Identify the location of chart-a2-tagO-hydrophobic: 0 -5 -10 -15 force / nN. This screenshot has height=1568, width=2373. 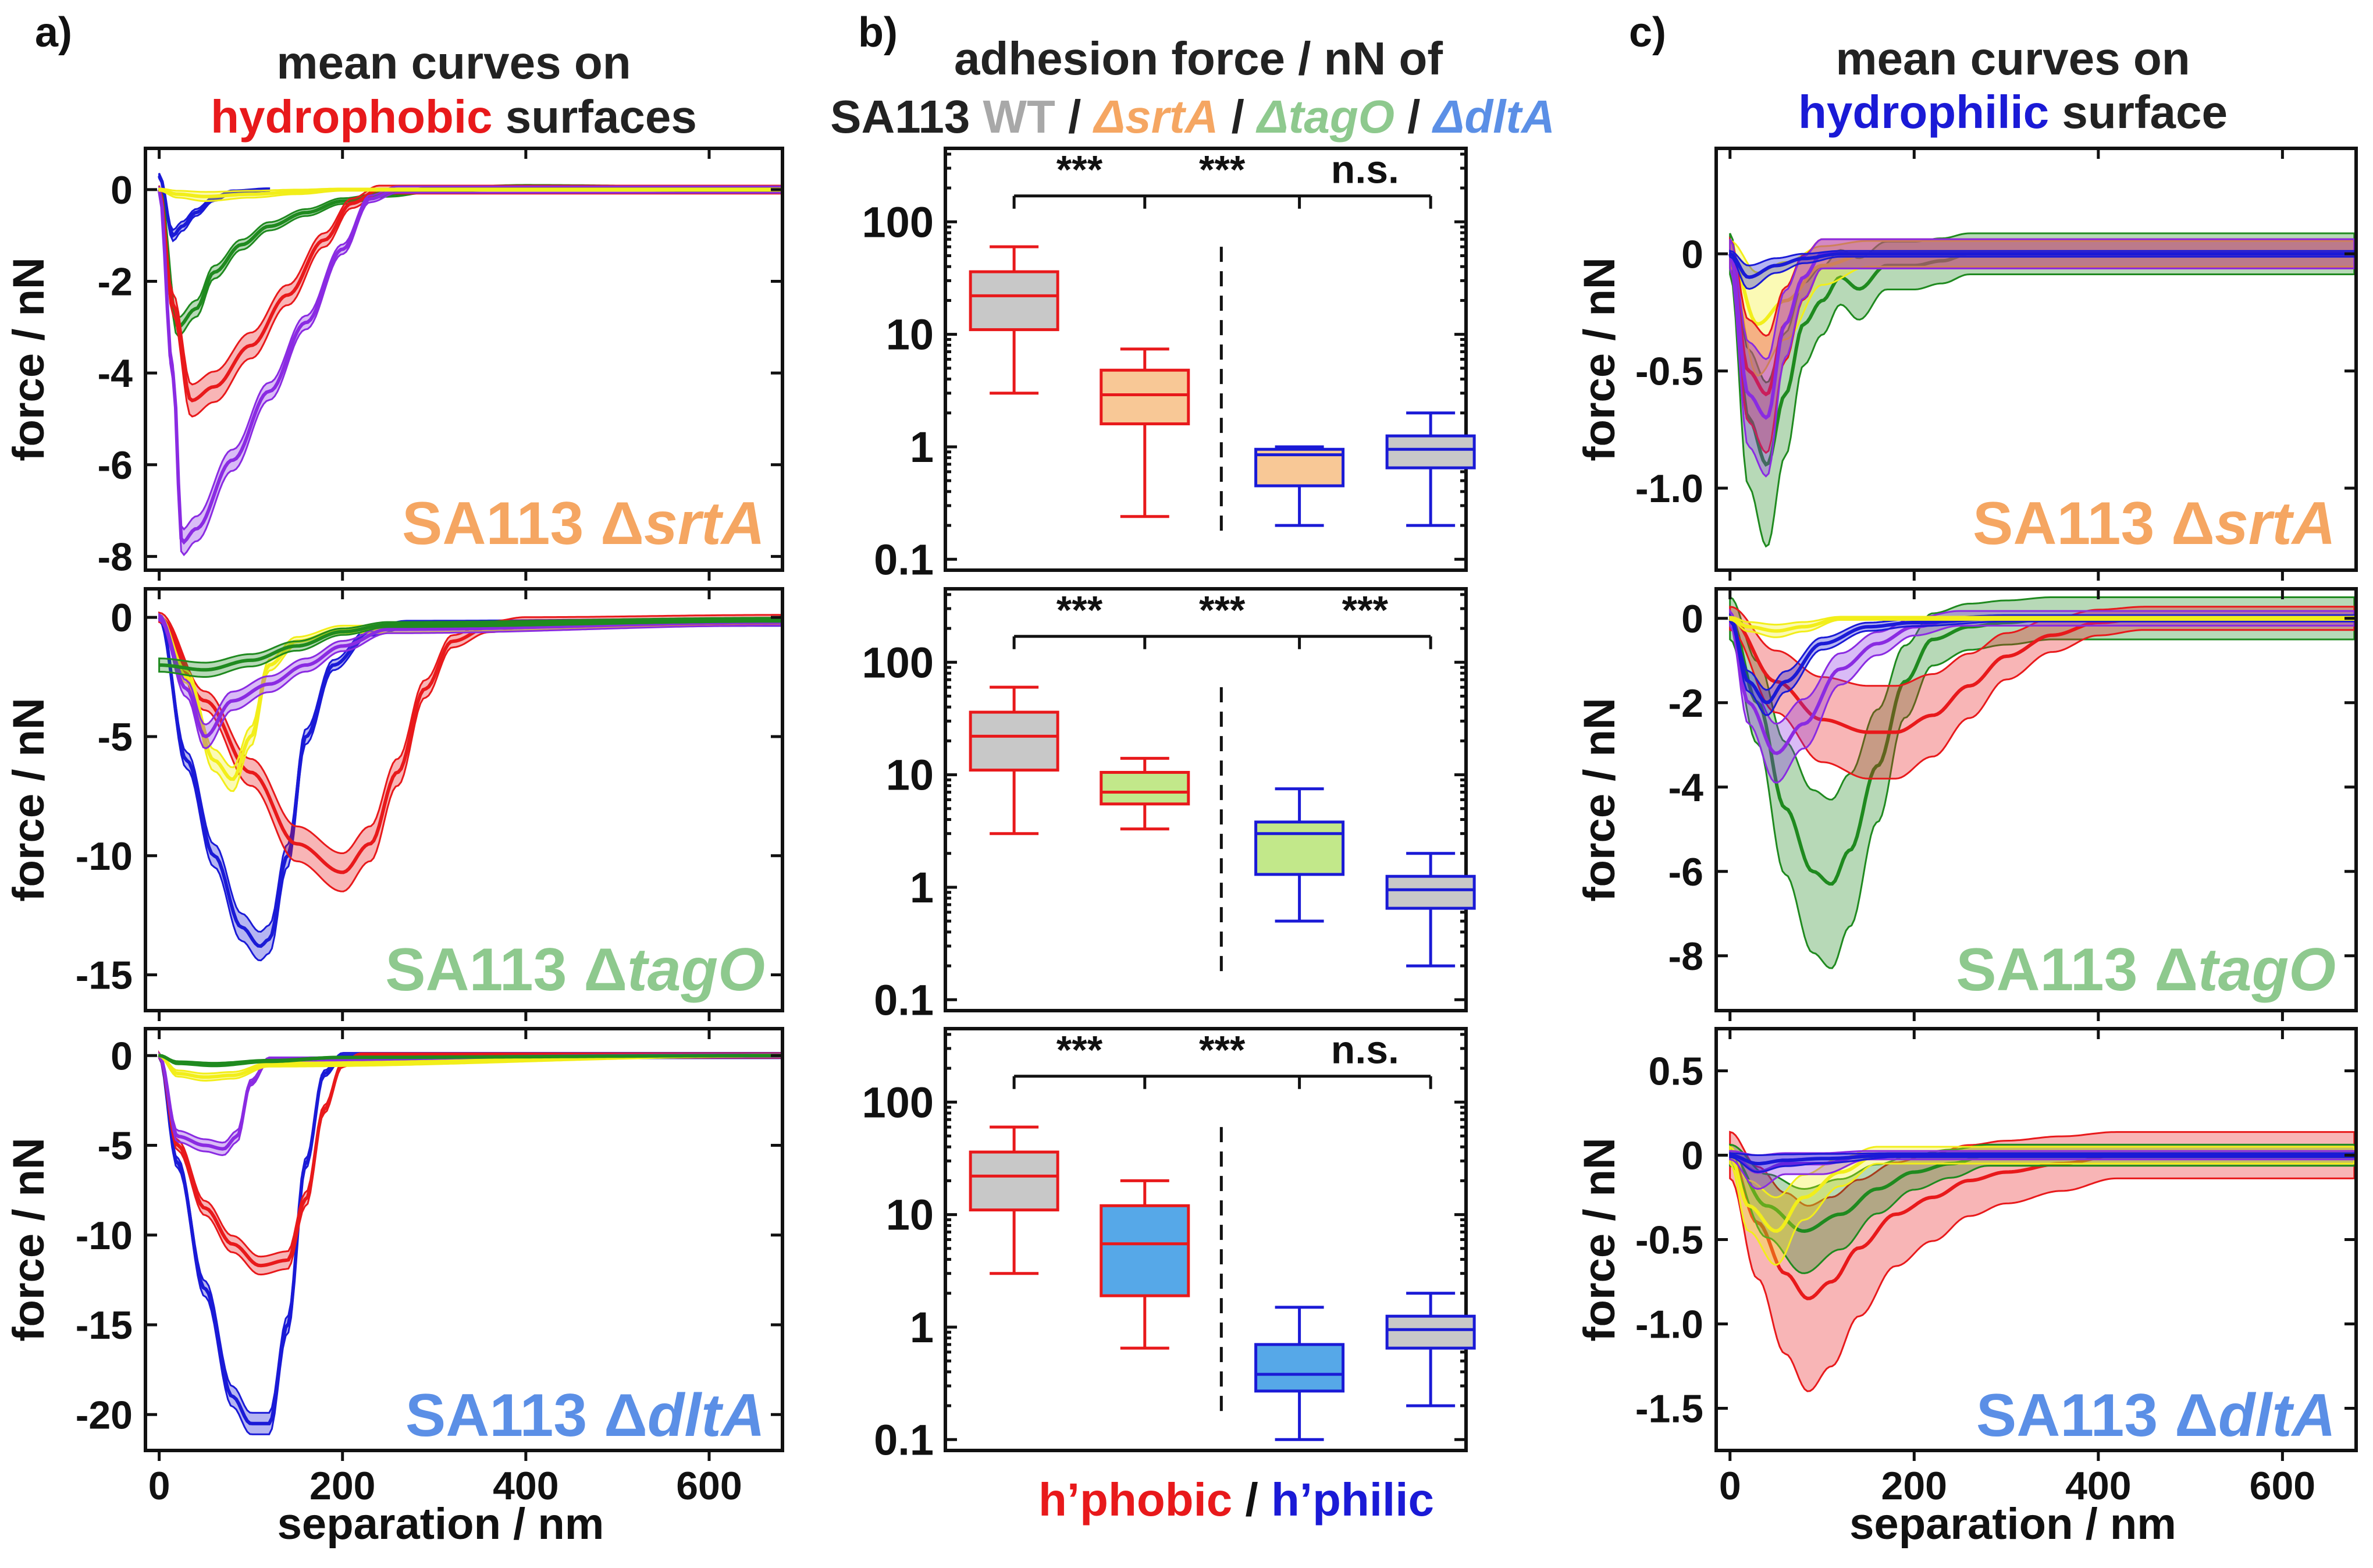
(394, 804).